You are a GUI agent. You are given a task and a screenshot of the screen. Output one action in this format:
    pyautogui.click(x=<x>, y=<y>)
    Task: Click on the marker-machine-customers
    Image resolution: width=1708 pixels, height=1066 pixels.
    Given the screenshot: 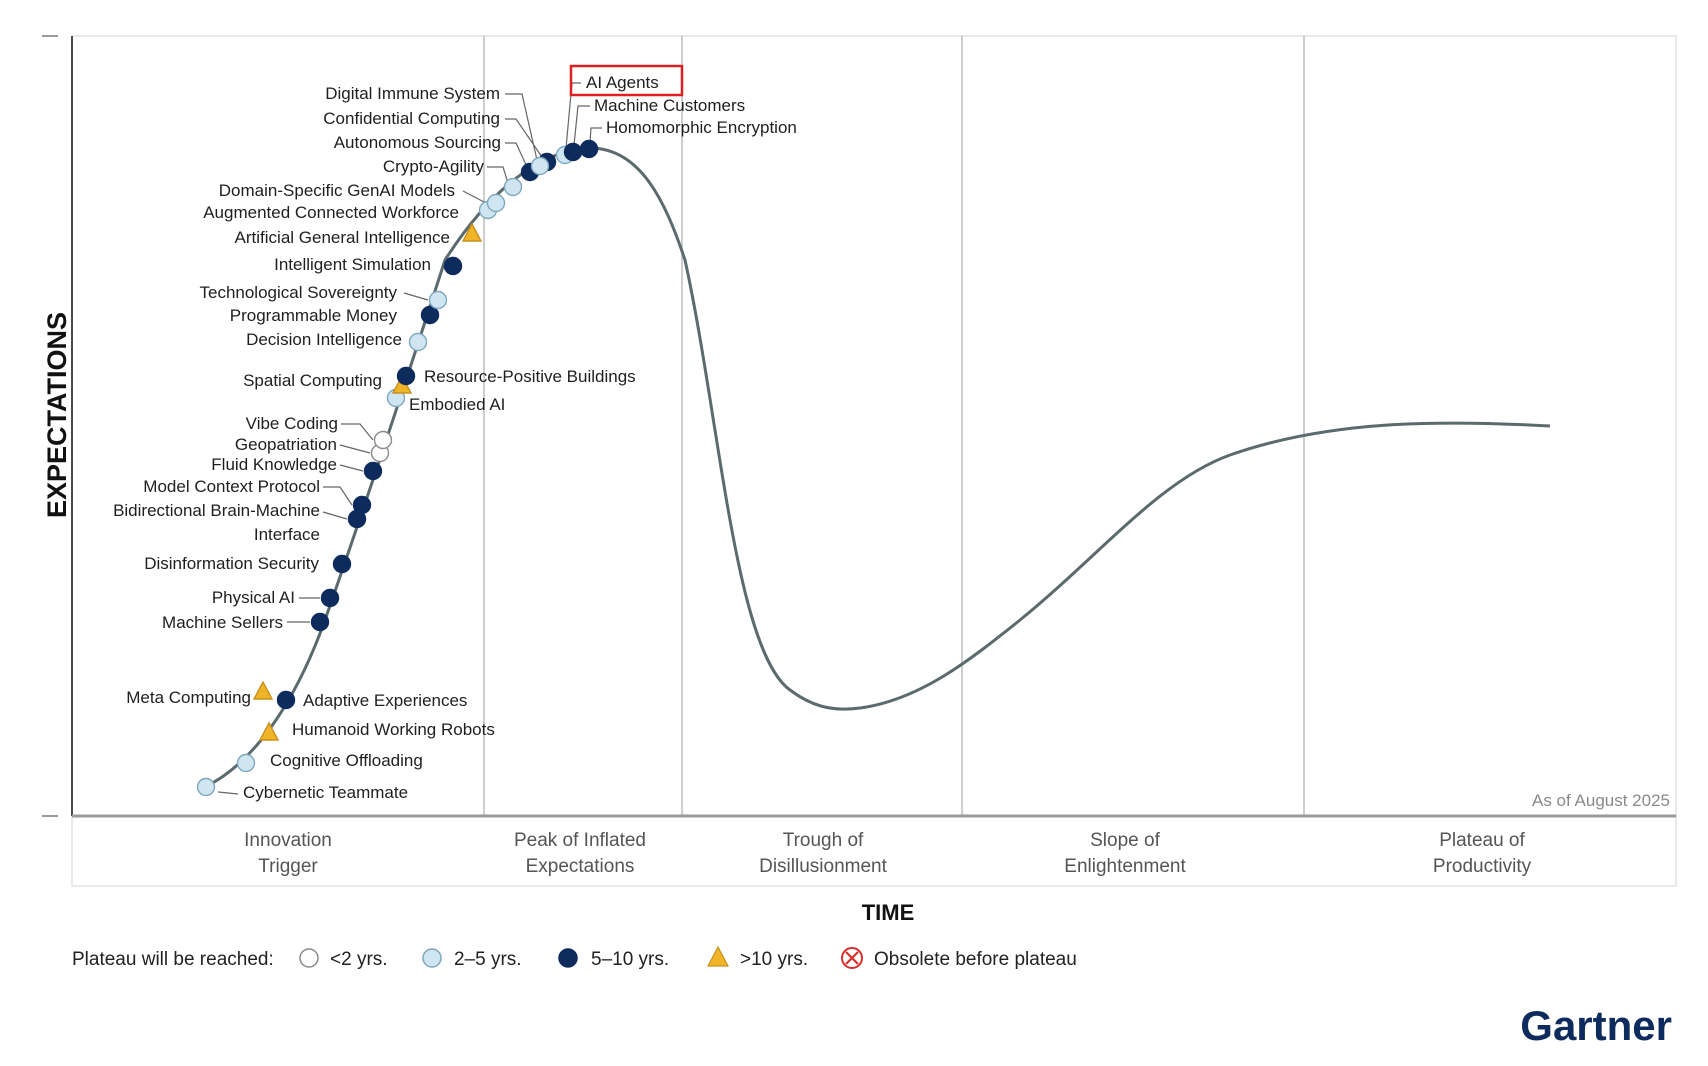 What is the action you would take?
    pyautogui.click(x=573, y=152)
    